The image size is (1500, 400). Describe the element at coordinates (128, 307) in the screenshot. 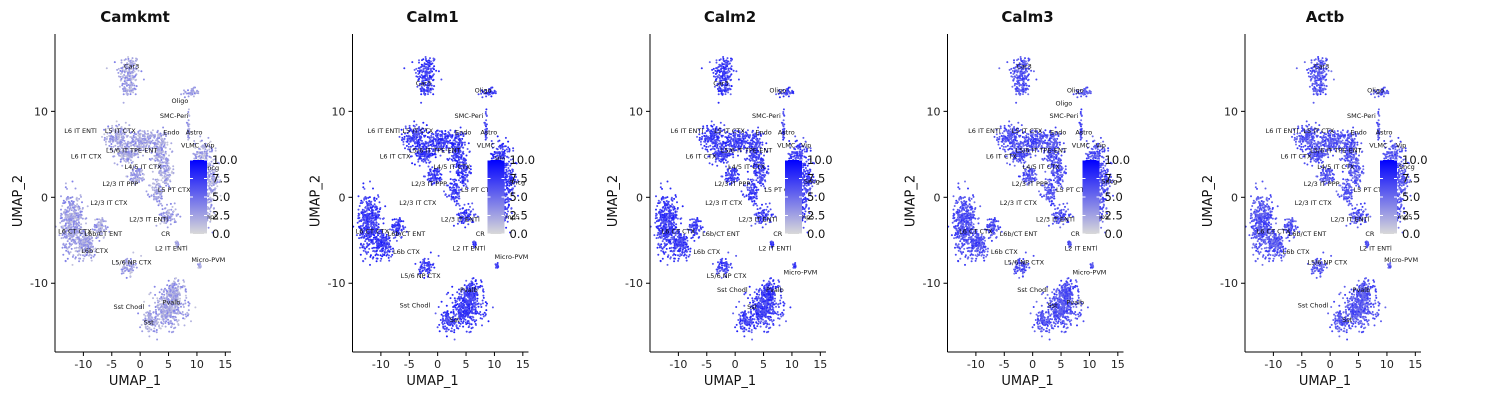

I see `cluster-label: Sst Chodl` at that location.